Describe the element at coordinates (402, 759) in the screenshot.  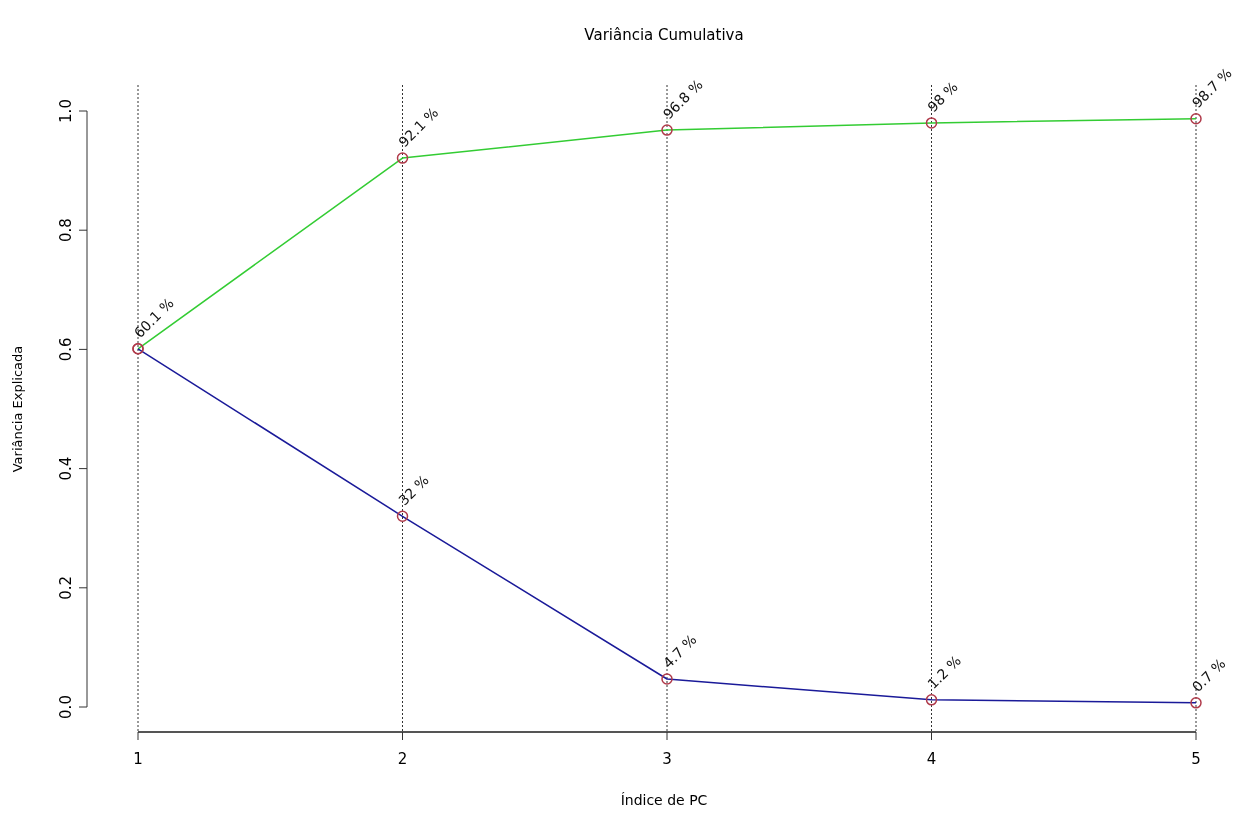
I see `x-tick-label: 2` at that location.